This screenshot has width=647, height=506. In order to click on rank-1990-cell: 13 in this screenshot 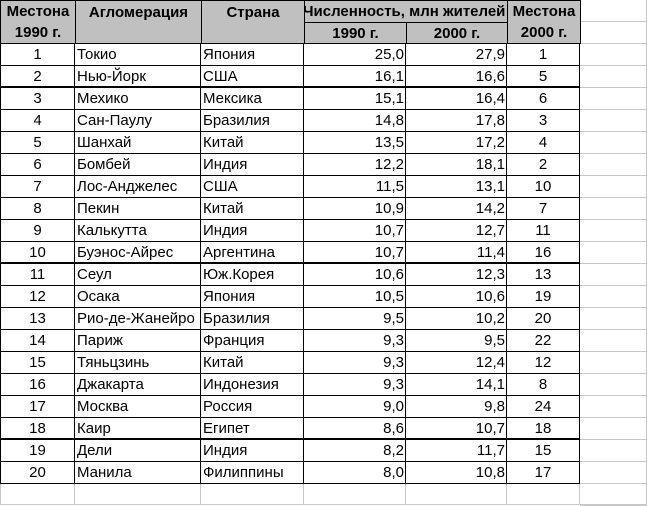, I will do `click(37, 319)`.